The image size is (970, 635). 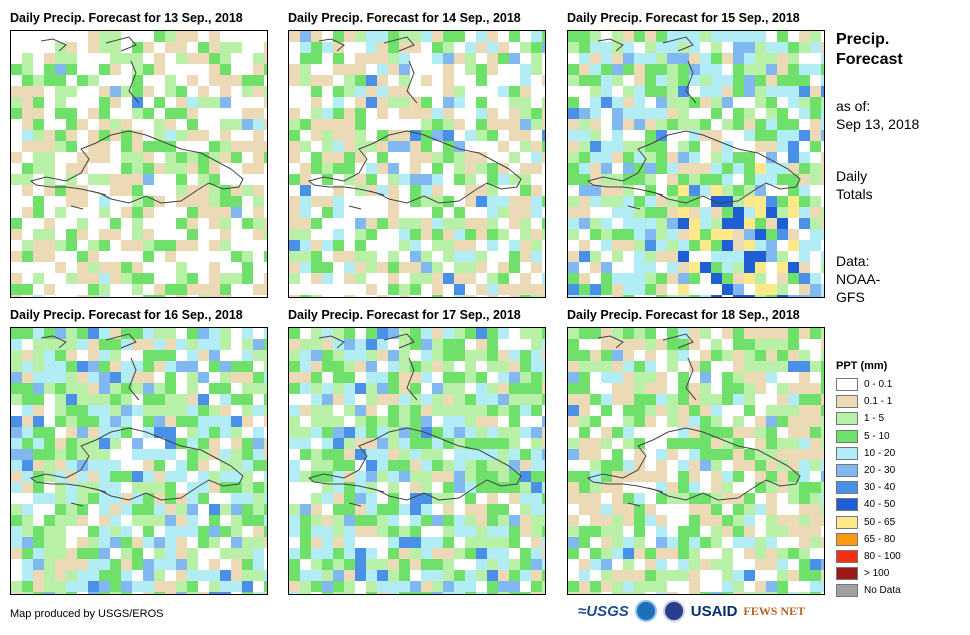 What do you see at coordinates (880, 505) in the screenshot?
I see `legend-label: 40 - 50` at bounding box center [880, 505].